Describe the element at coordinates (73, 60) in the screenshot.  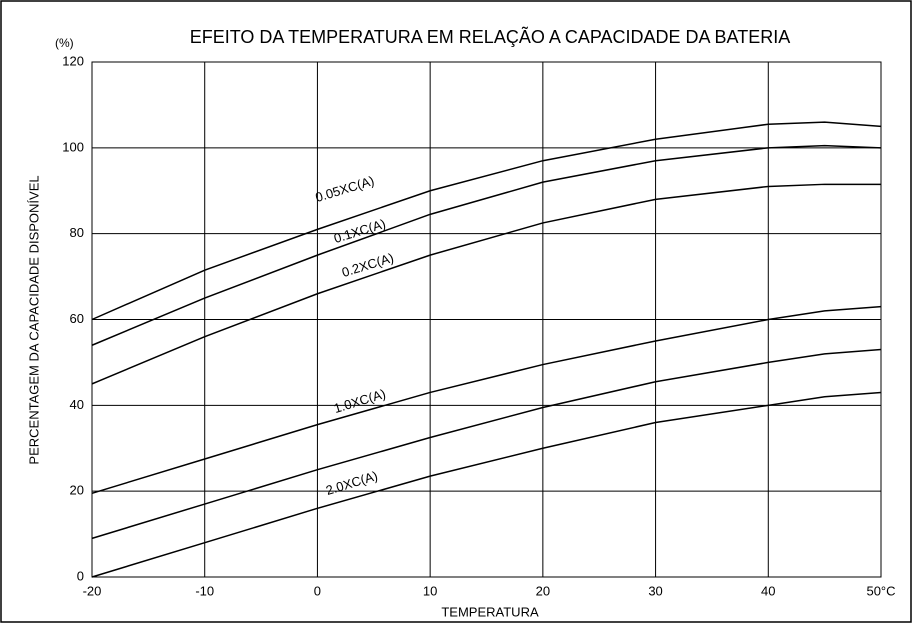
I see `y-tick-label: 120` at that location.